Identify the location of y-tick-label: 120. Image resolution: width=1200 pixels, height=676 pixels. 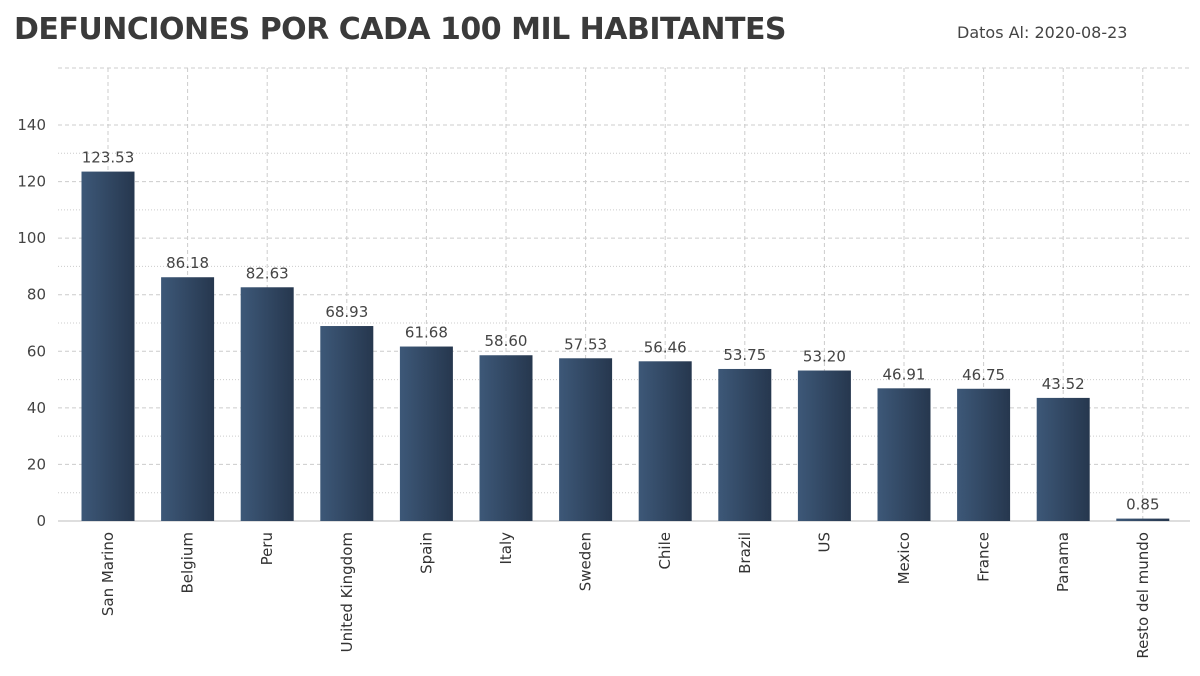
(31, 182).